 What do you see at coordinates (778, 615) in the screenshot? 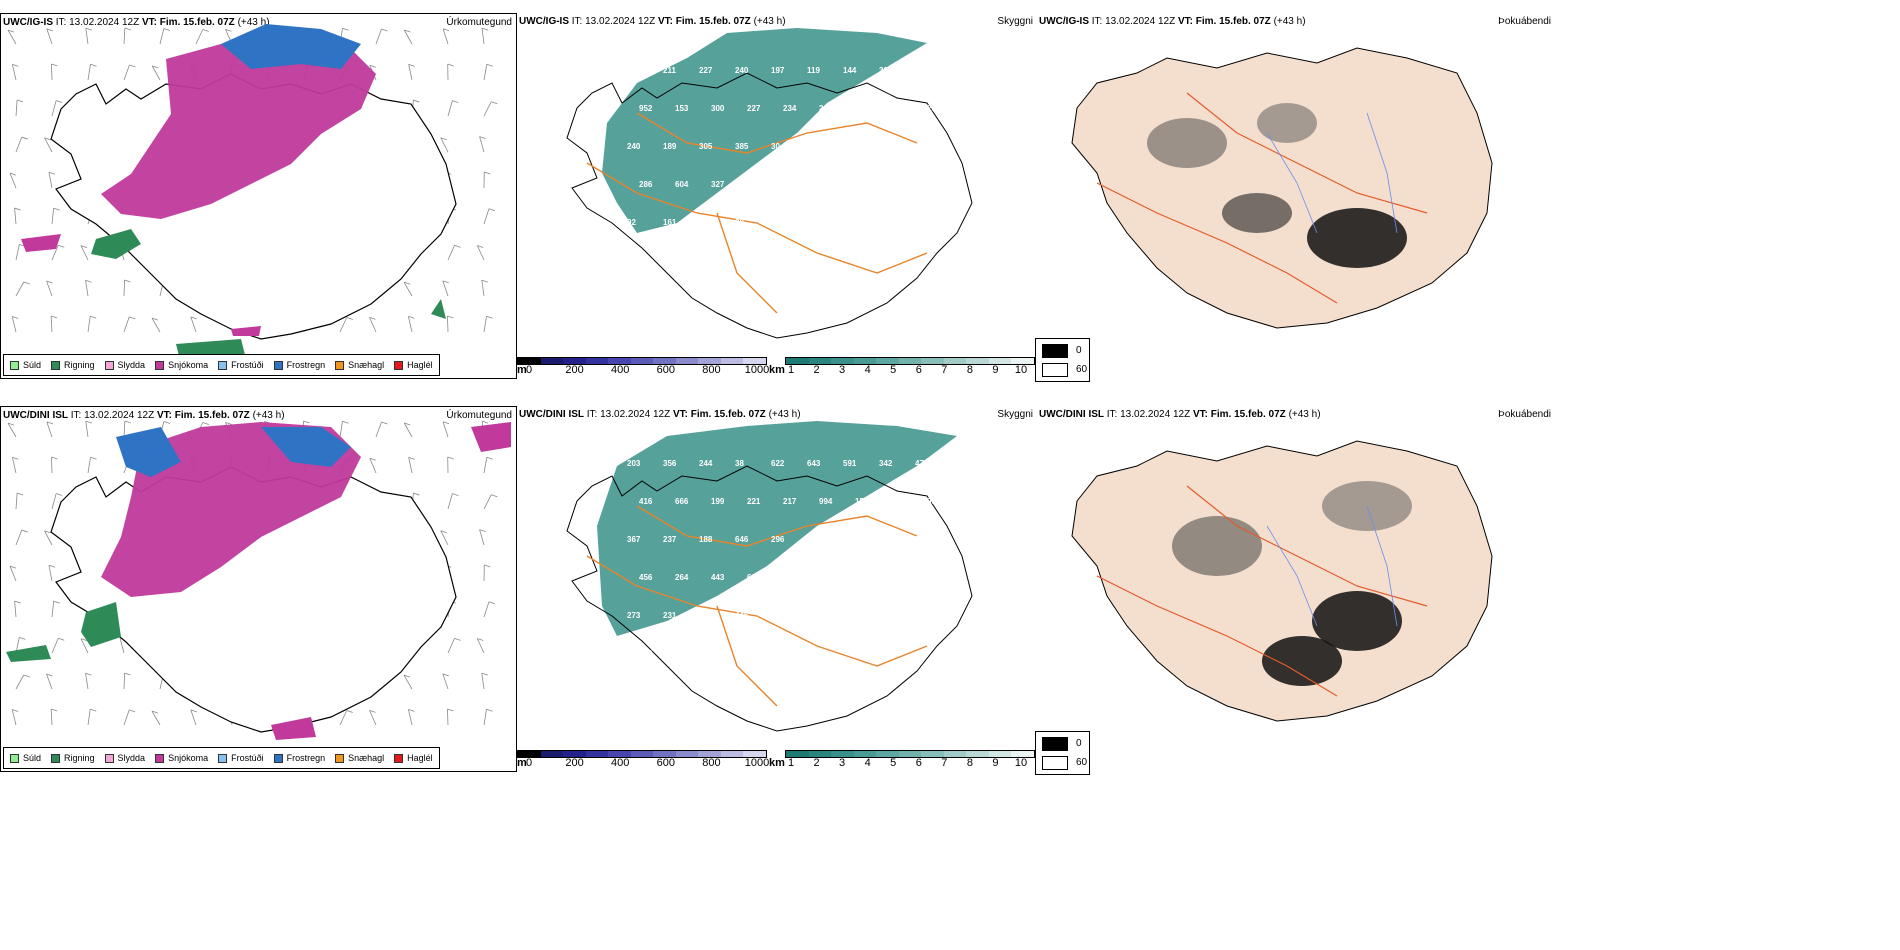
I see `visibility-label: 192` at bounding box center [778, 615].